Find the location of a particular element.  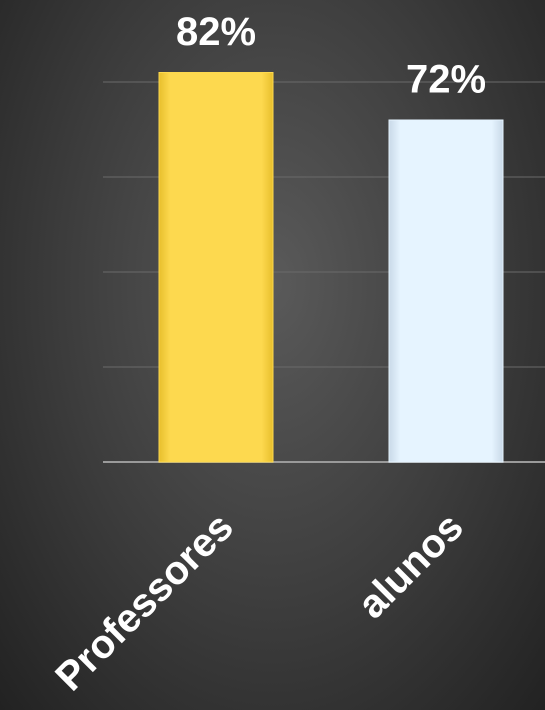

value-label: 72% is located at coordinates (446, 80).